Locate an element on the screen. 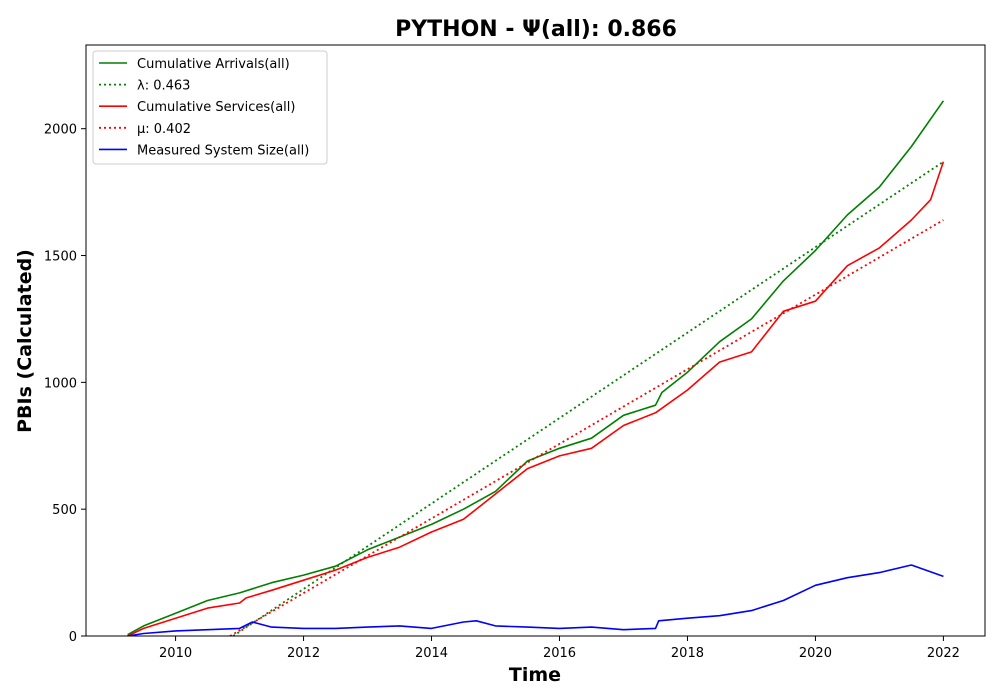 The image size is (1000, 700). y-tick-label: 2000 is located at coordinates (60, 130).